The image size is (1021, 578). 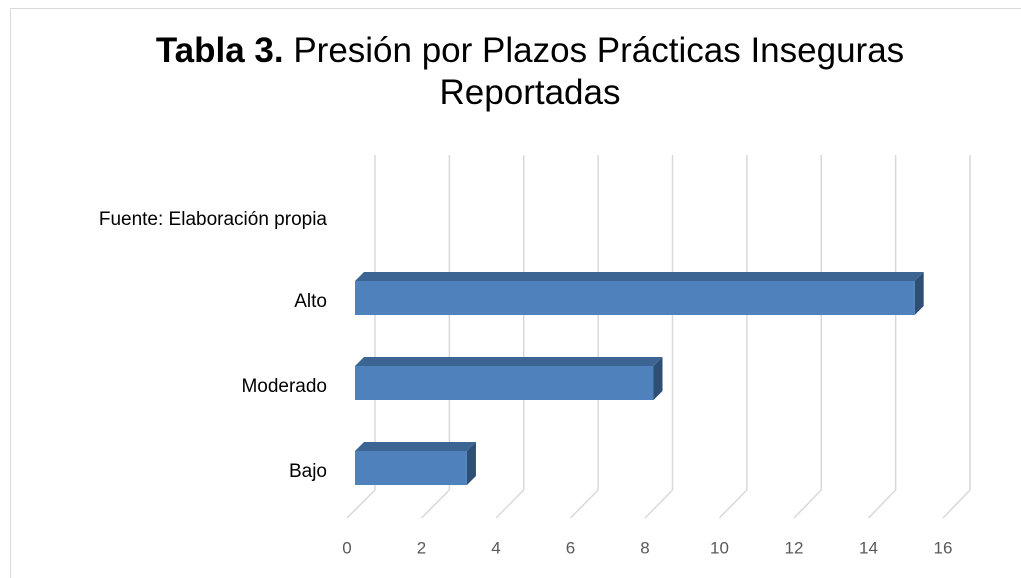 What do you see at coordinates (310, 301) in the screenshot?
I see `y-tick-label: Alto` at bounding box center [310, 301].